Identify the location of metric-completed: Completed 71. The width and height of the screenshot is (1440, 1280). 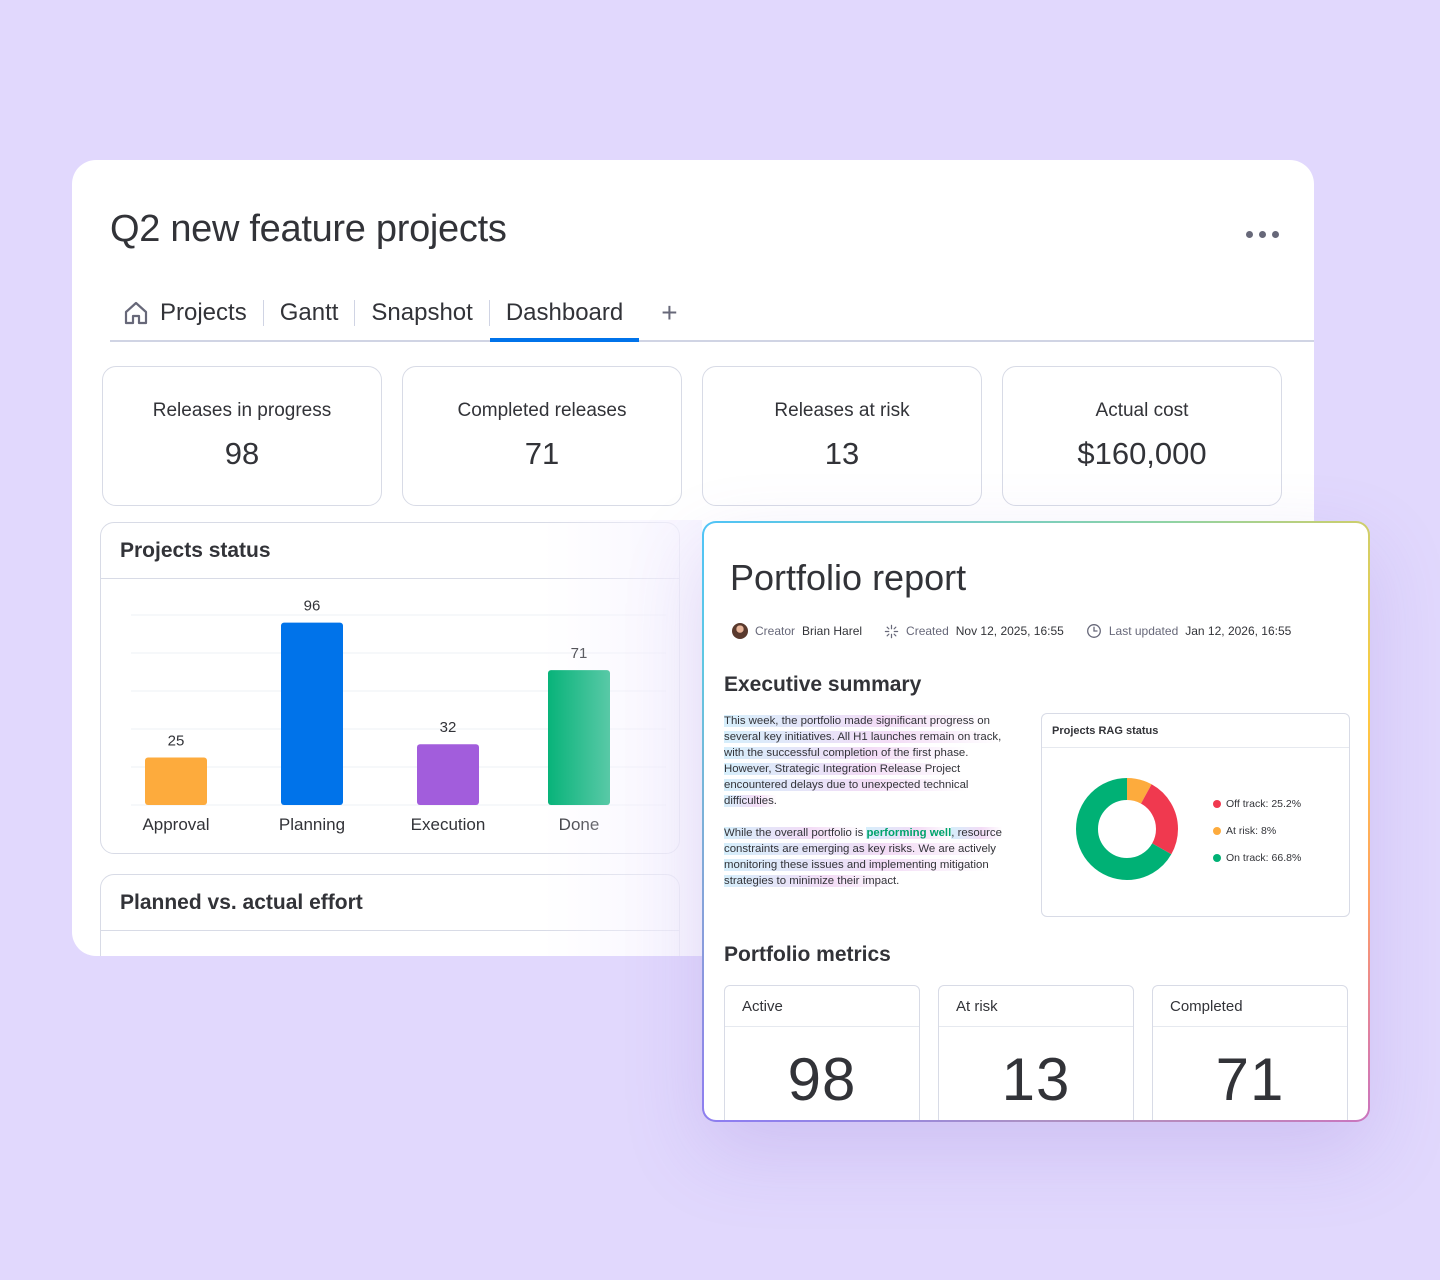
(1250, 1052).